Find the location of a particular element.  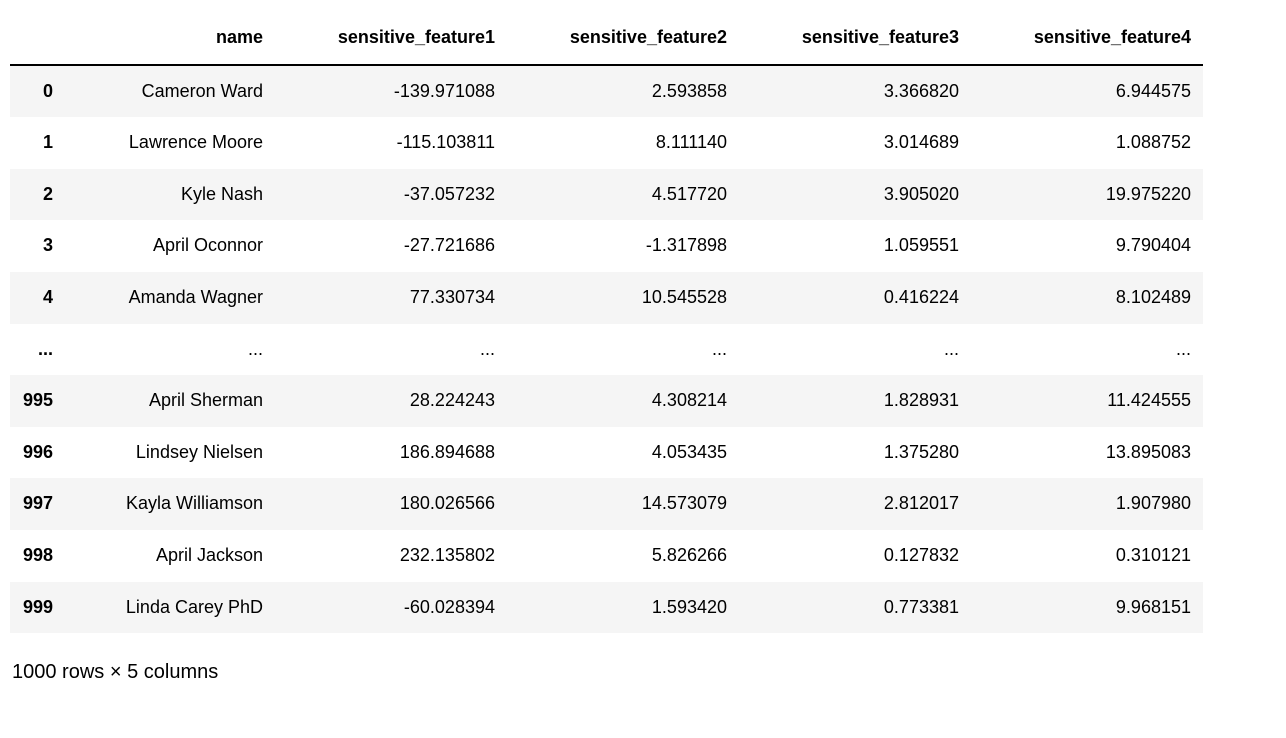

table-cell: 3.366820 is located at coordinates (921, 90).